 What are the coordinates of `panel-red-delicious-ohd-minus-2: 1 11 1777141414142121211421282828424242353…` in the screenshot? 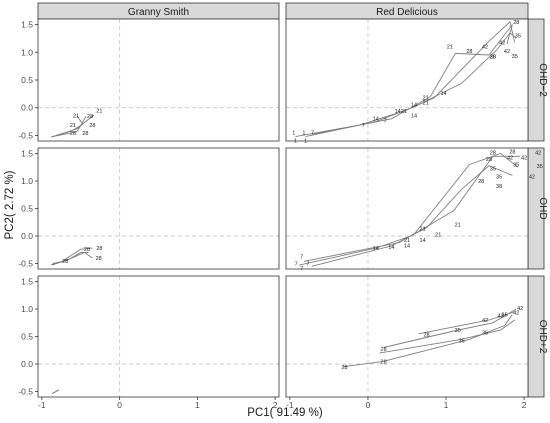 It's located at (407, 81).